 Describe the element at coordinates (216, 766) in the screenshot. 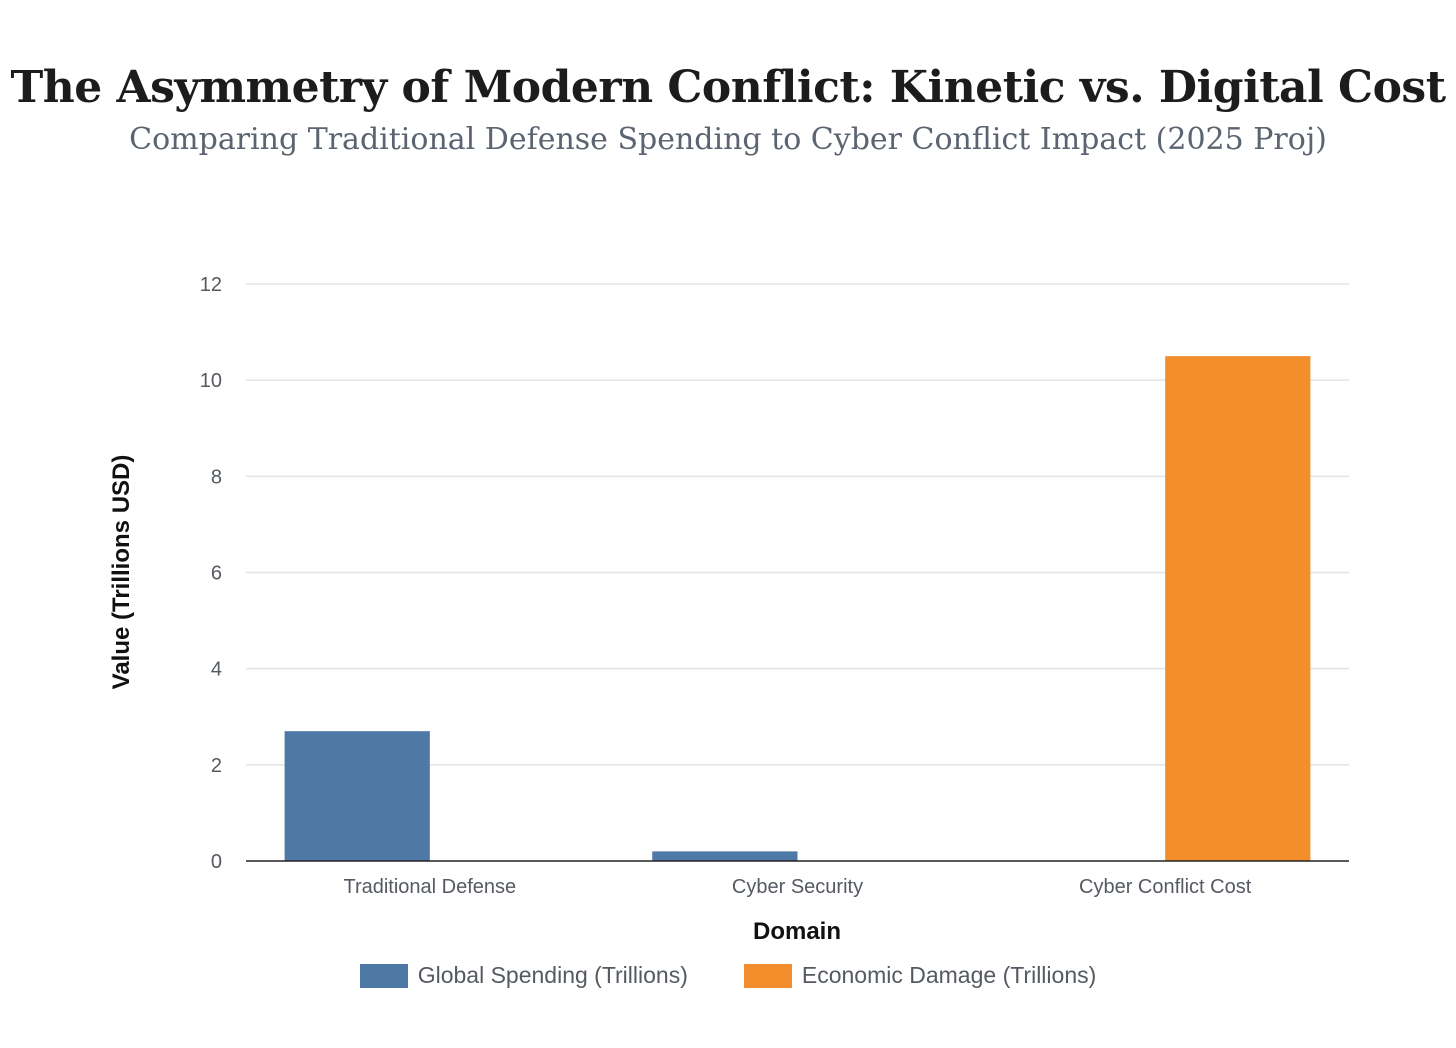

I see `y-tick-label: 2` at that location.